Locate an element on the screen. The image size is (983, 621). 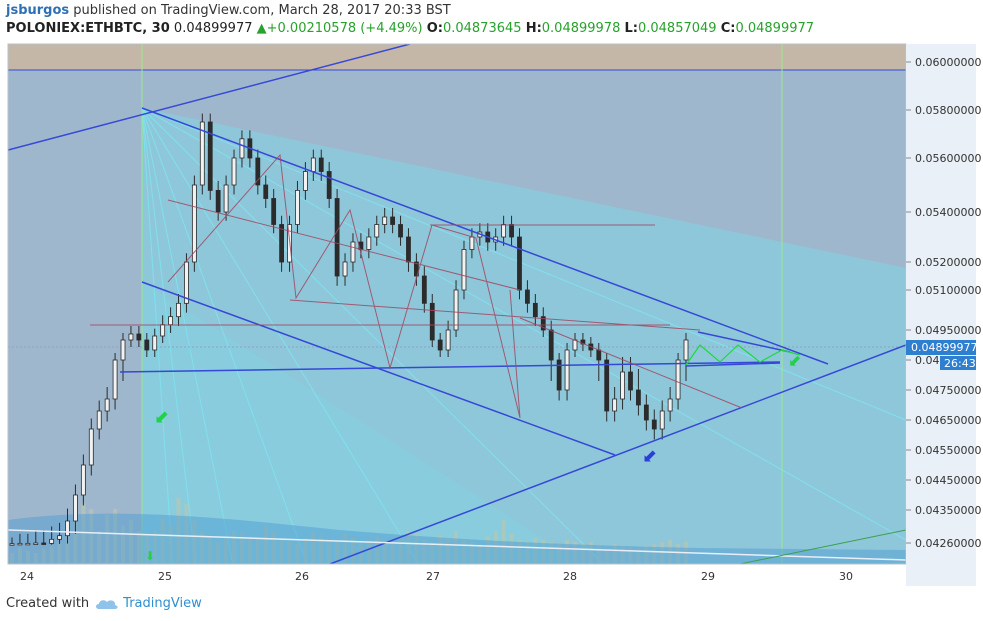
green-trend-line is located at coordinates (822, 546).